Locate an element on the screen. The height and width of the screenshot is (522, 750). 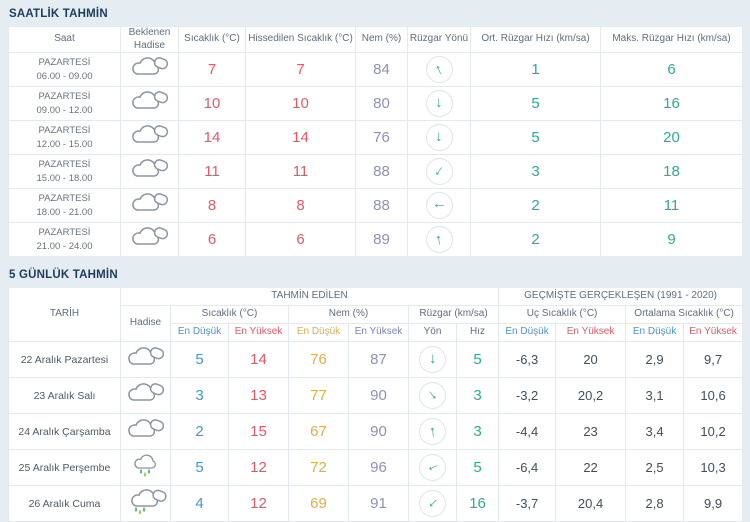
feels-like-value: 10 is located at coordinates (300, 103).